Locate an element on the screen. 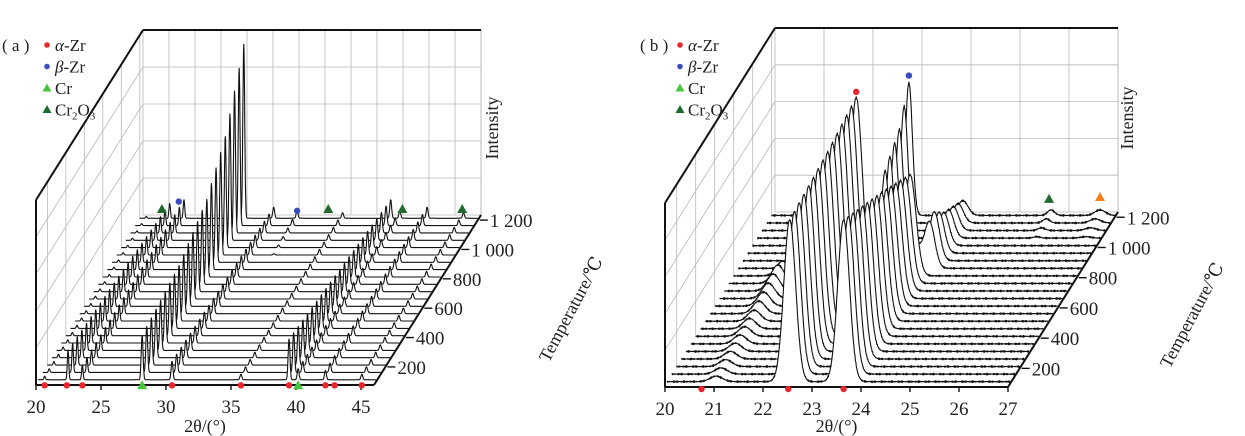  x-tick-label: 21 is located at coordinates (714, 409).